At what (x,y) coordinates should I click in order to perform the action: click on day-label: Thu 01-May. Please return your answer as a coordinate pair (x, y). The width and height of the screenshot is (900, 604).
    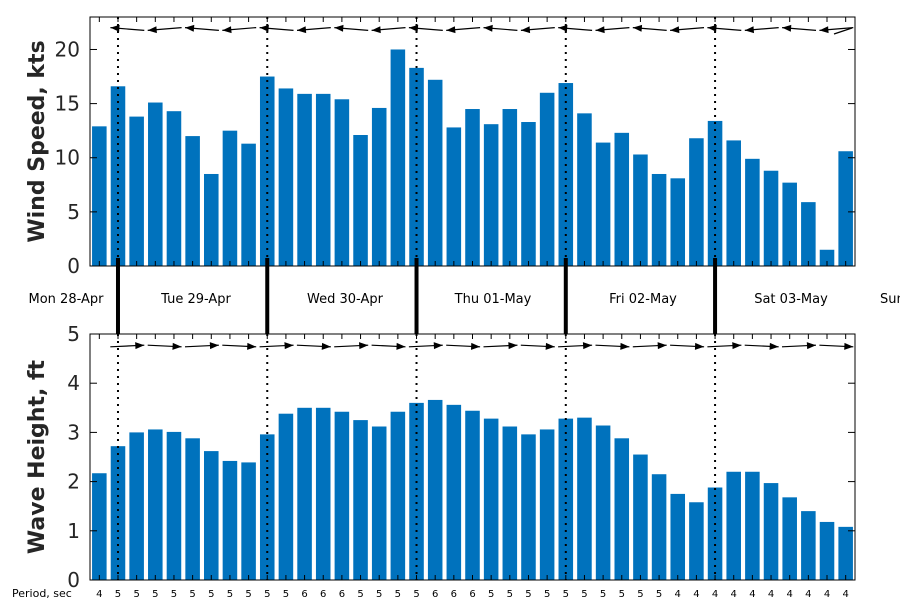
    Looking at the image, I should click on (493, 299).